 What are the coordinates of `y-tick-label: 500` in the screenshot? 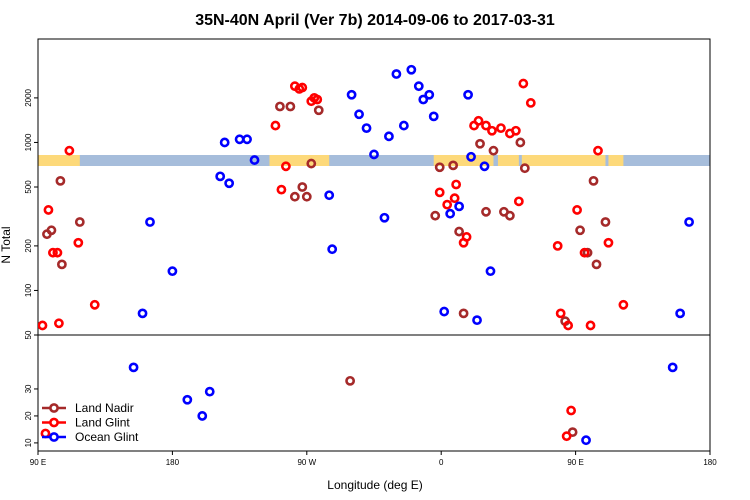 It's located at (28, 187).